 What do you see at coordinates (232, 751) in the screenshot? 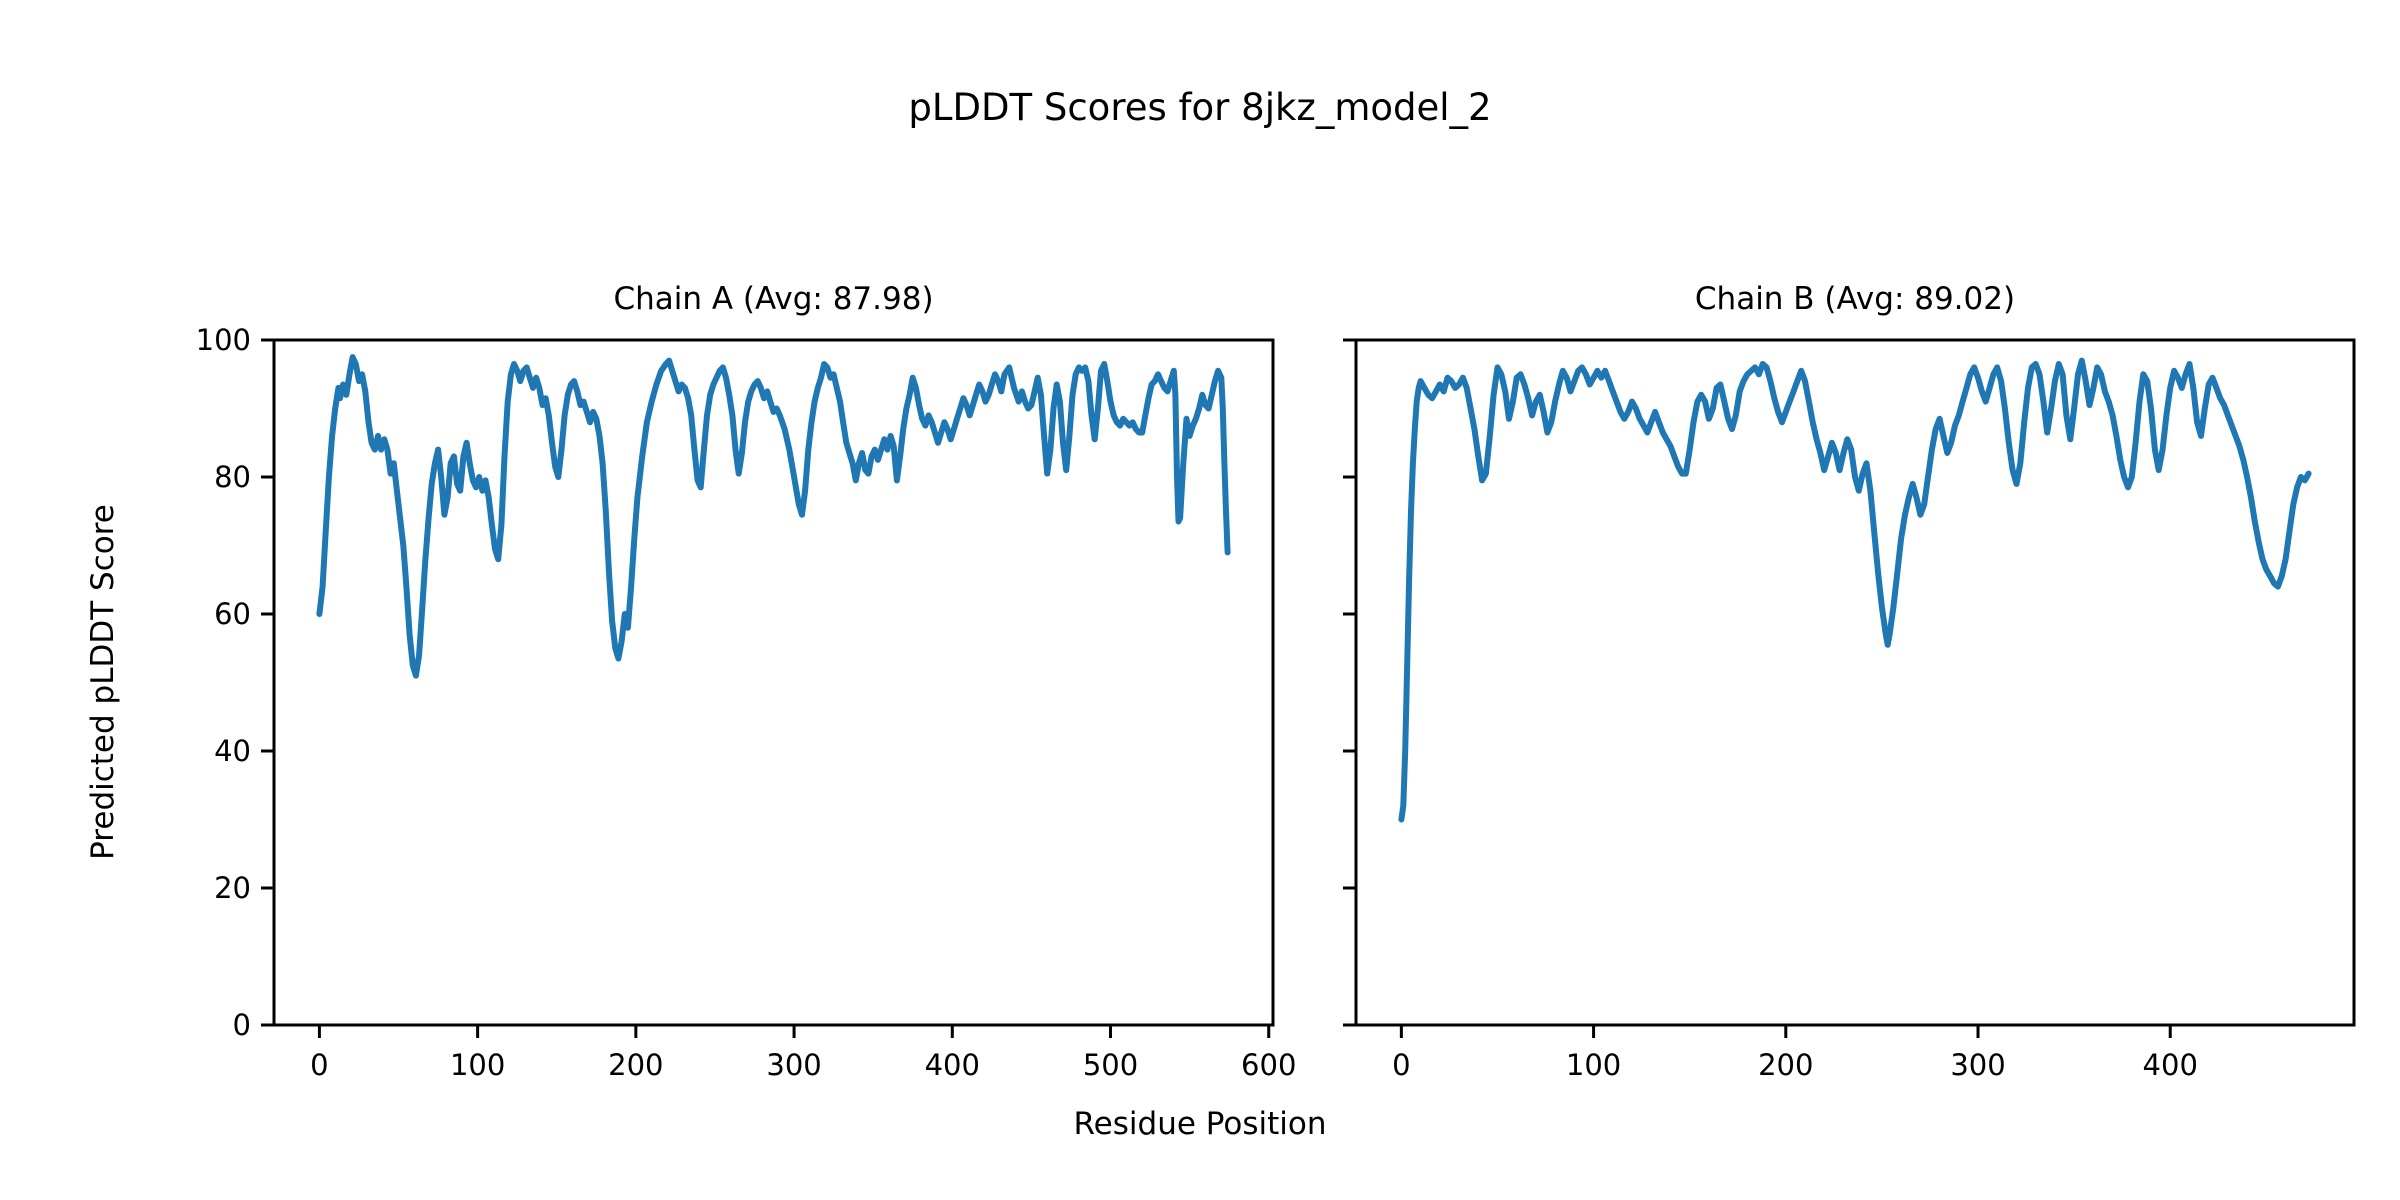
I see `y-tick-label: 40` at bounding box center [232, 751].